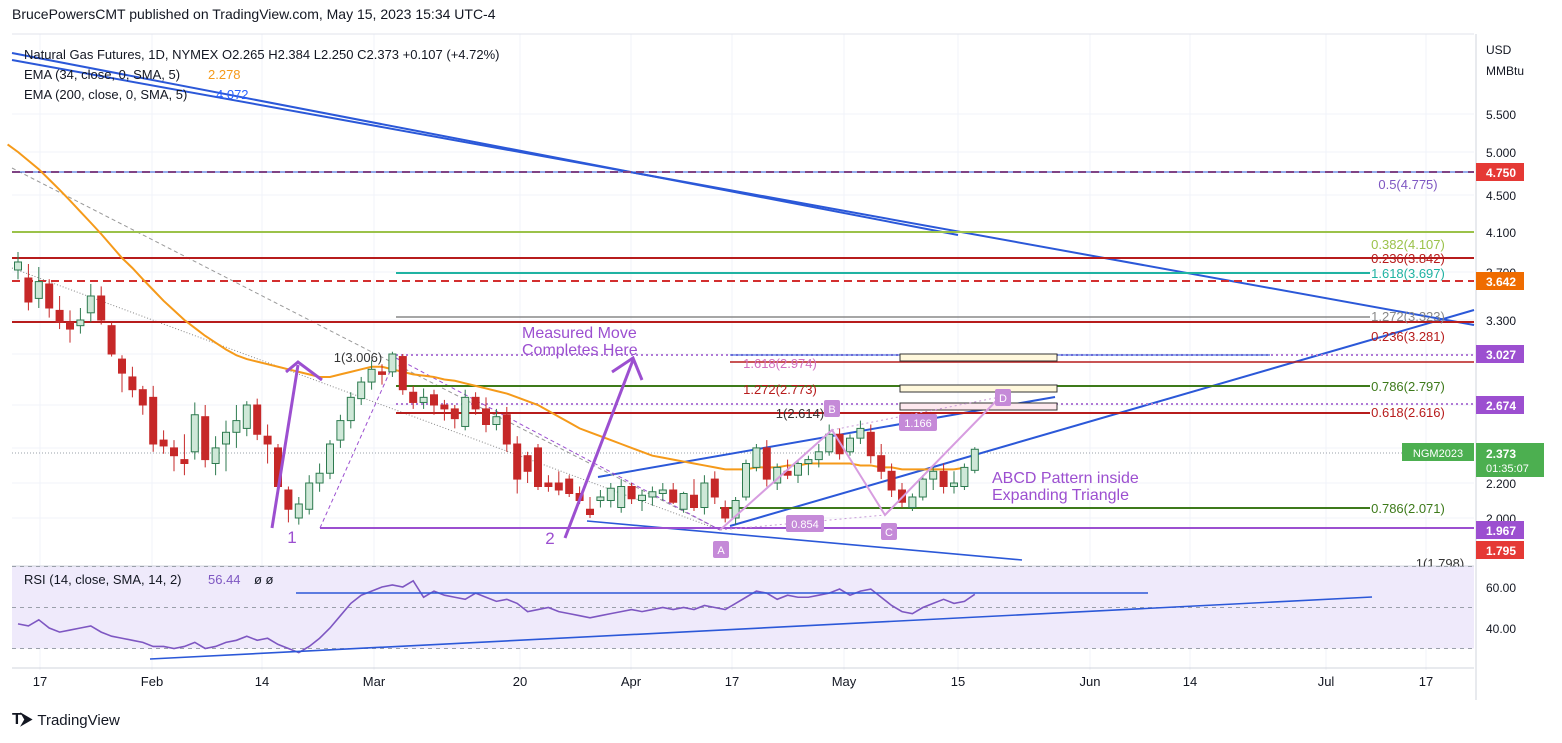 Image resolution: width=1562 pixels, height=743 pixels. What do you see at coordinates (916, 413) in the screenshot?
I see `bd-dotted` at bounding box center [916, 413].